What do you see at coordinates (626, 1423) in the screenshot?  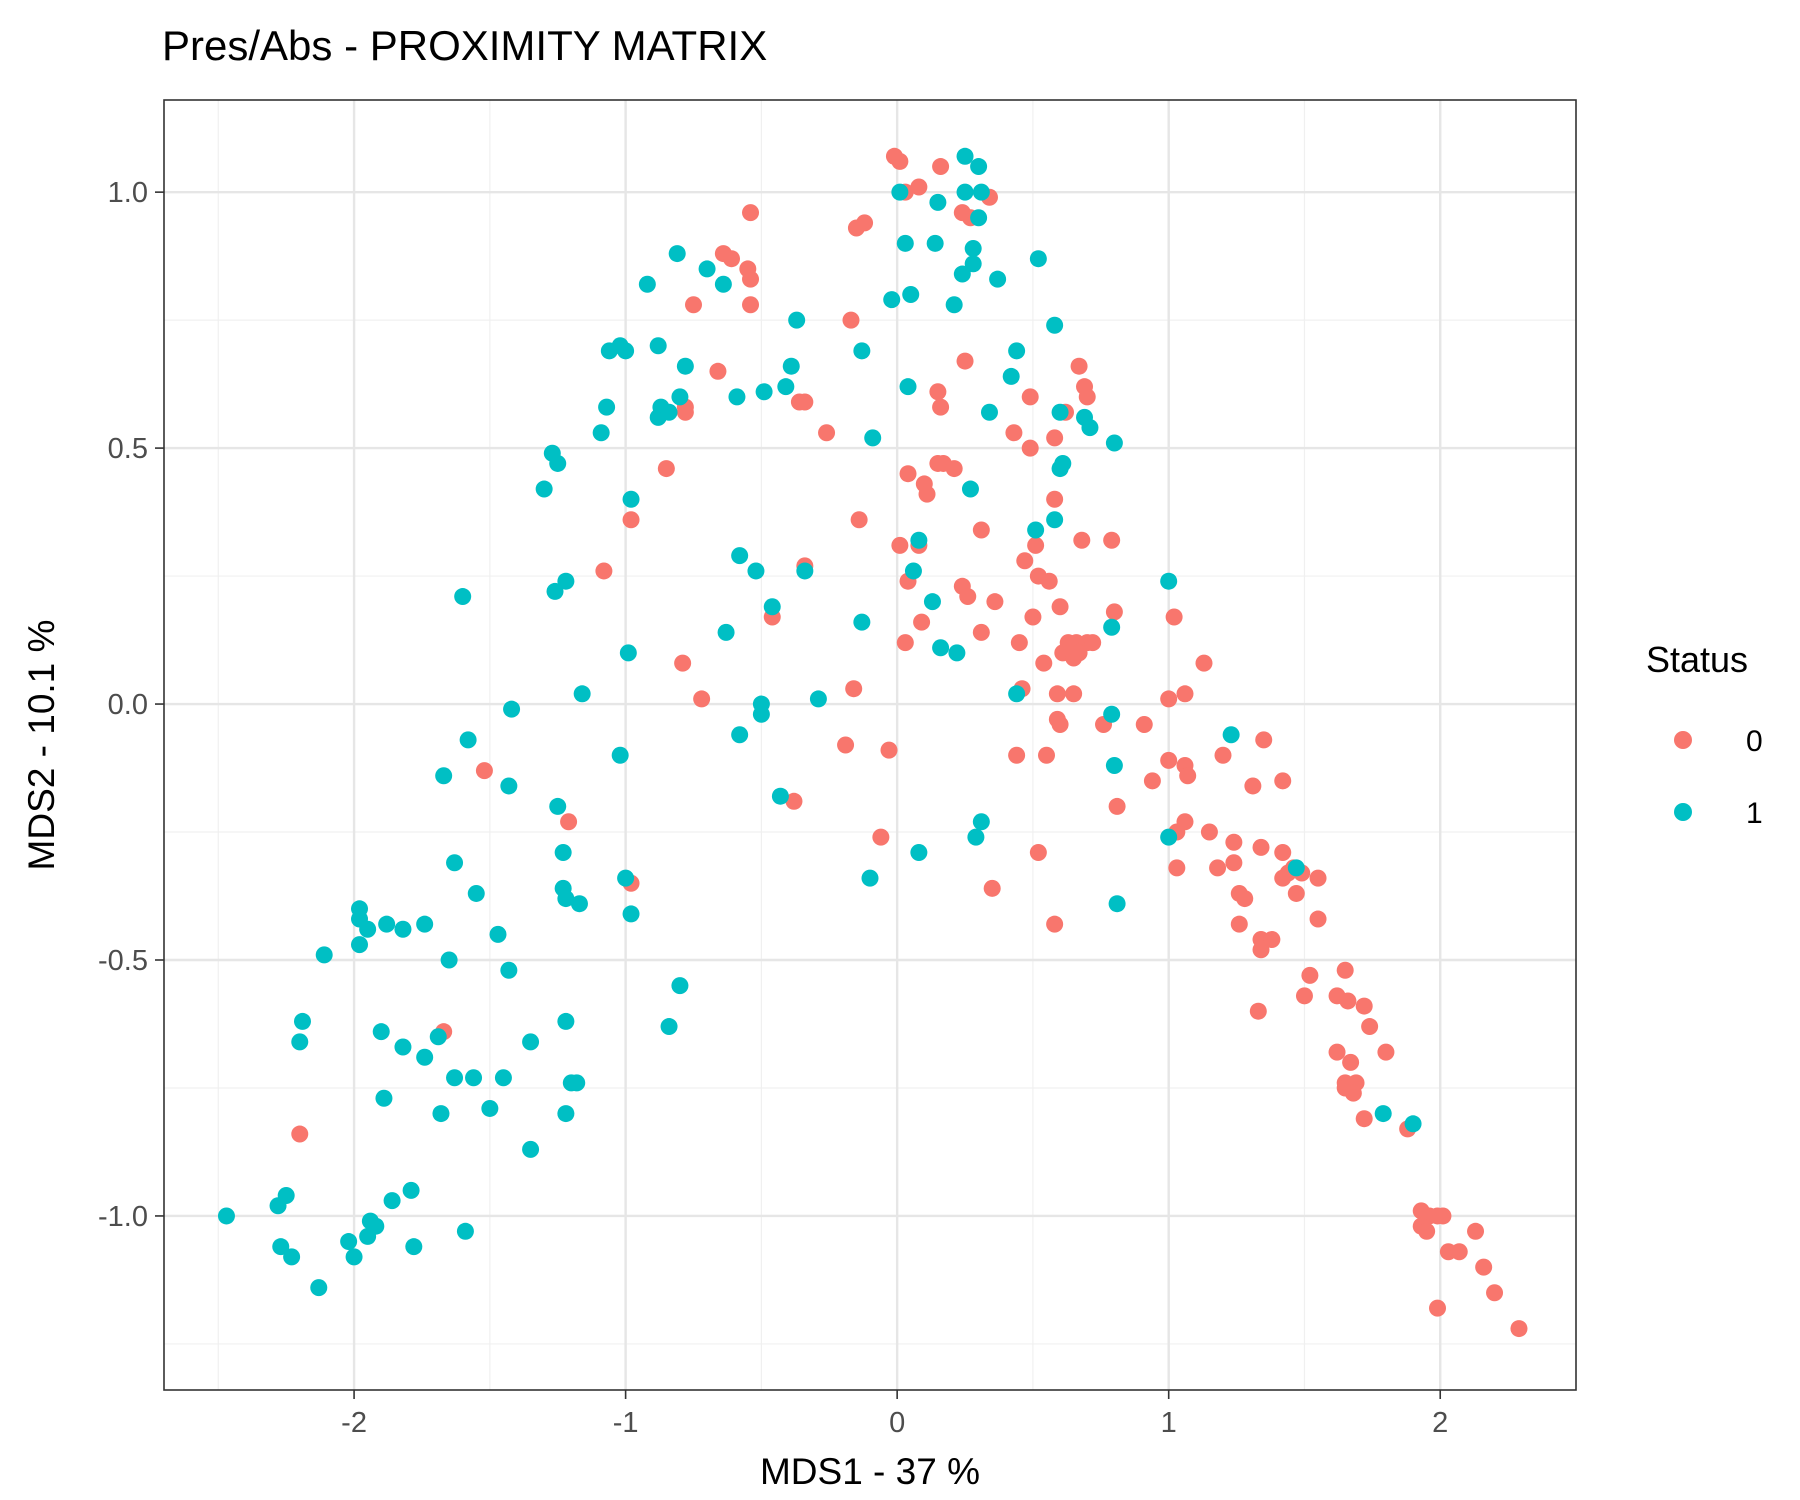 I see `x-tick-label: -1` at bounding box center [626, 1423].